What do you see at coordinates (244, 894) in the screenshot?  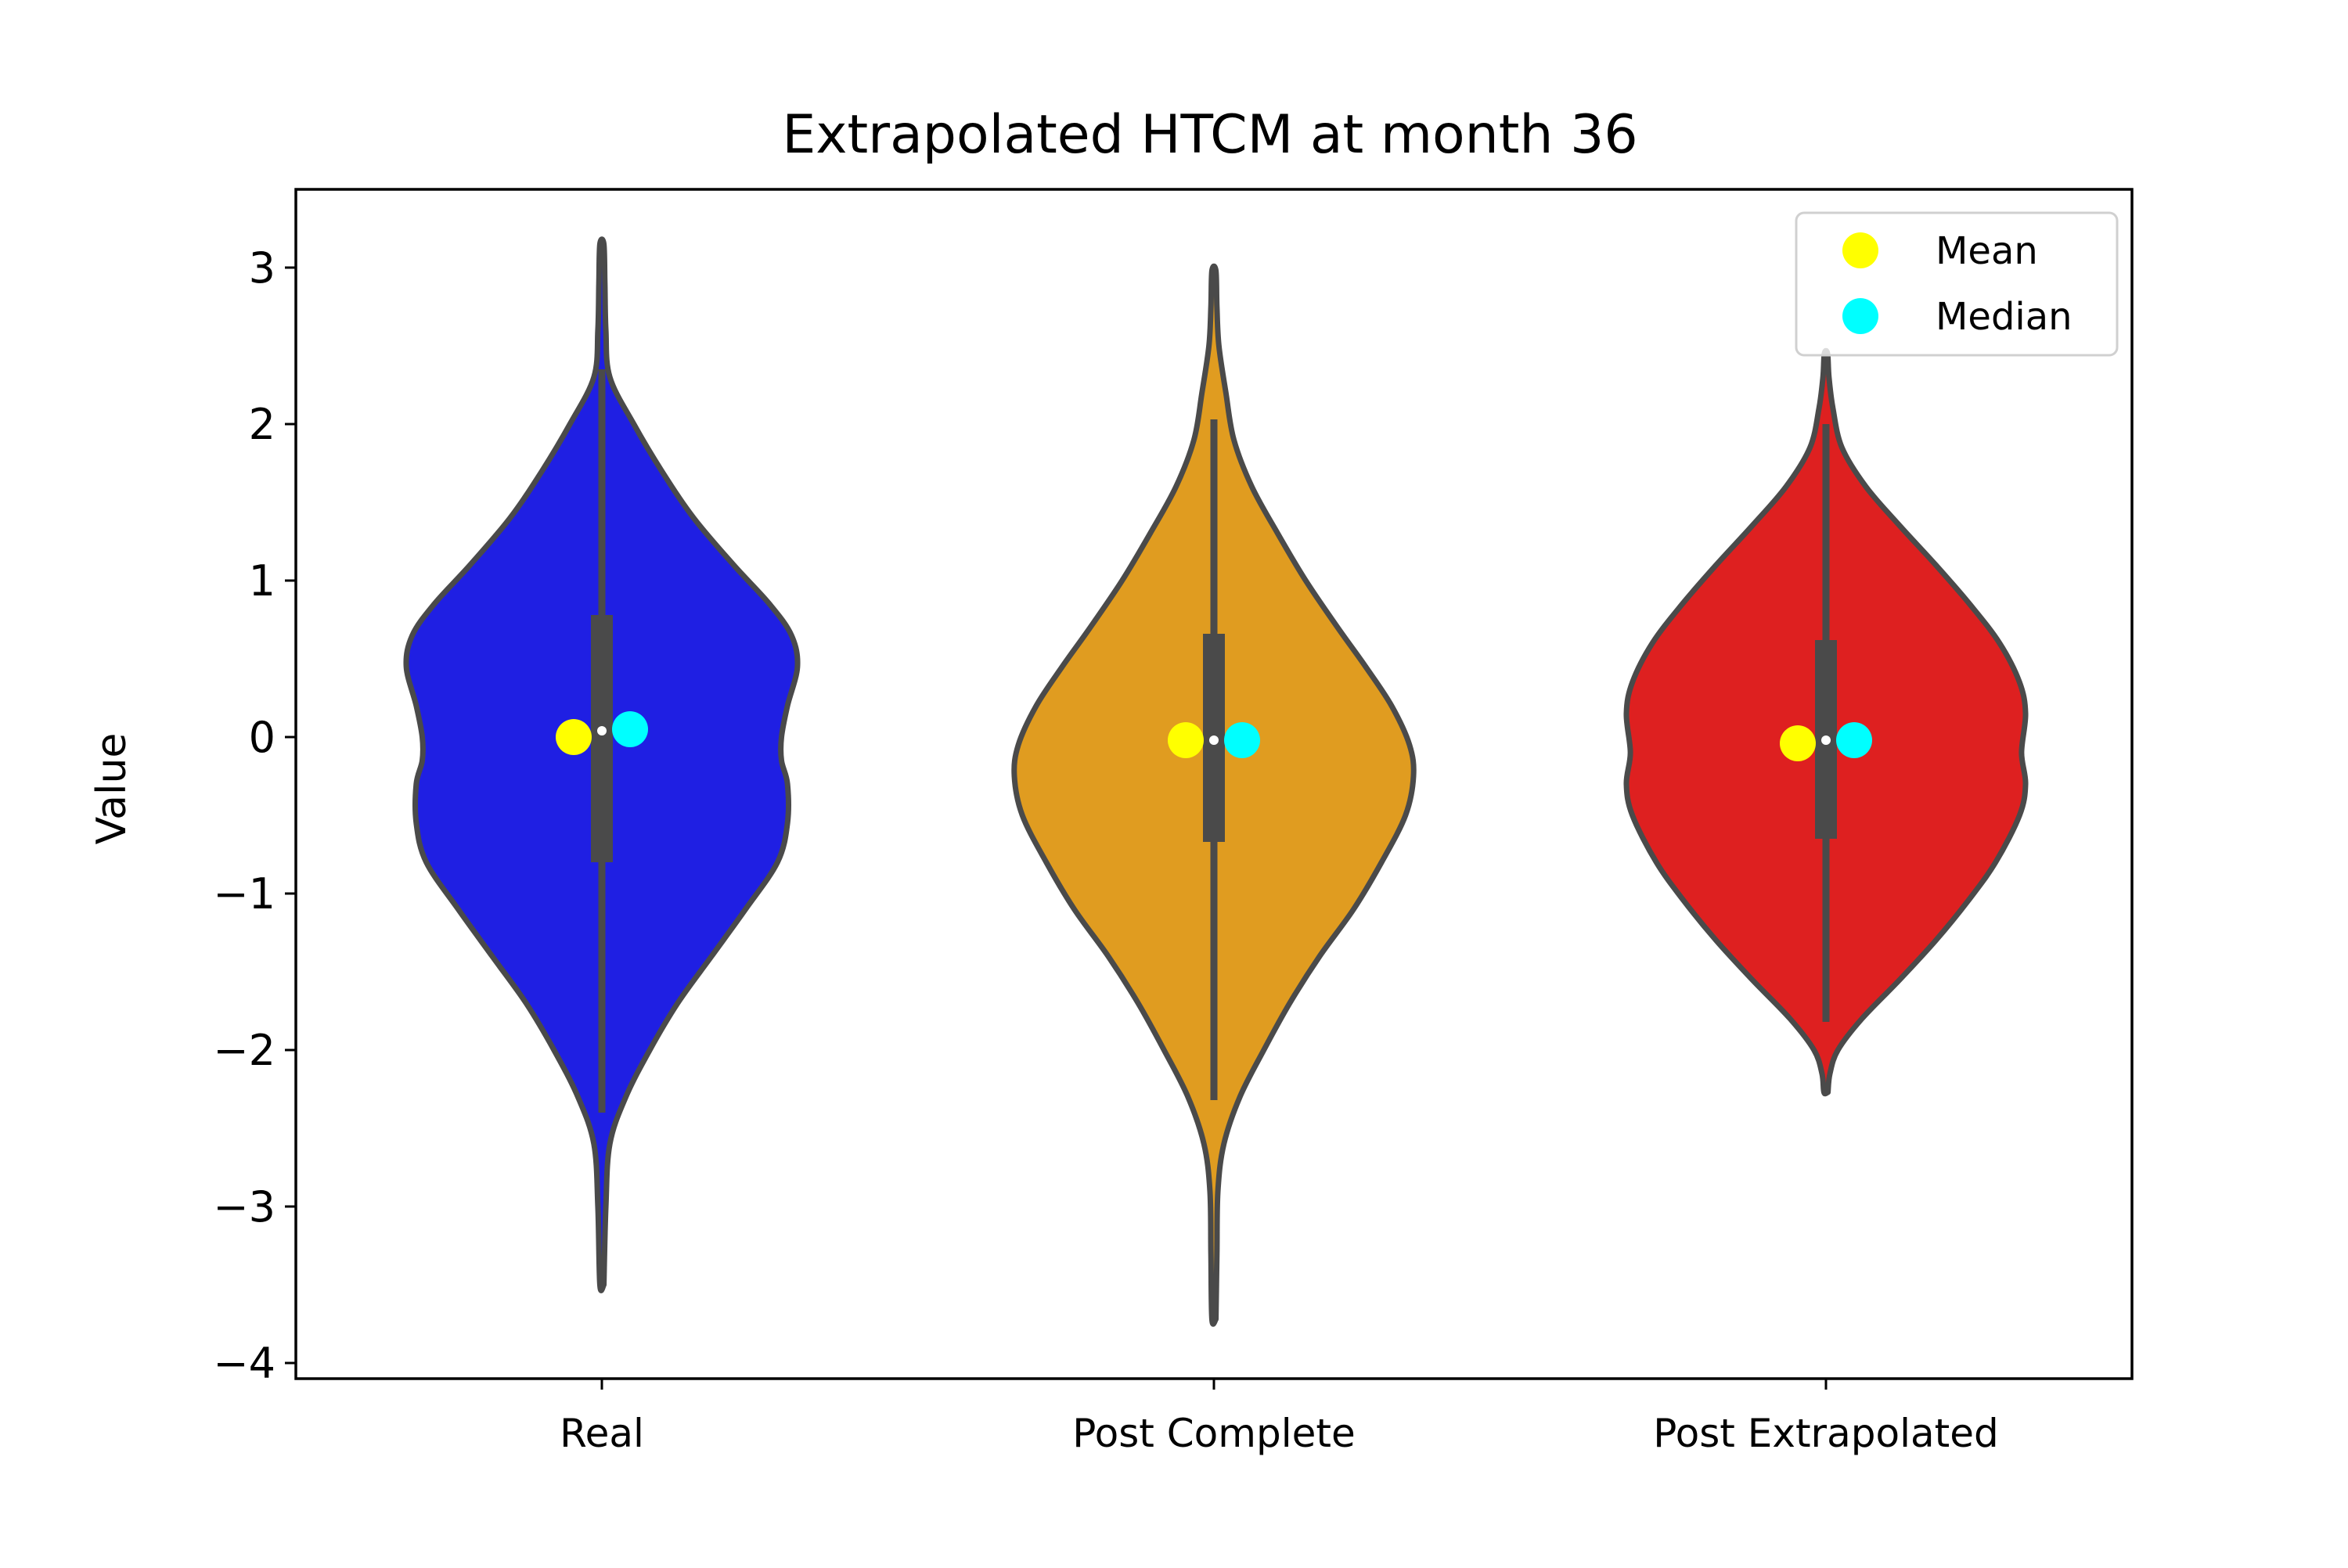 I see `y-tick-label: −1` at bounding box center [244, 894].